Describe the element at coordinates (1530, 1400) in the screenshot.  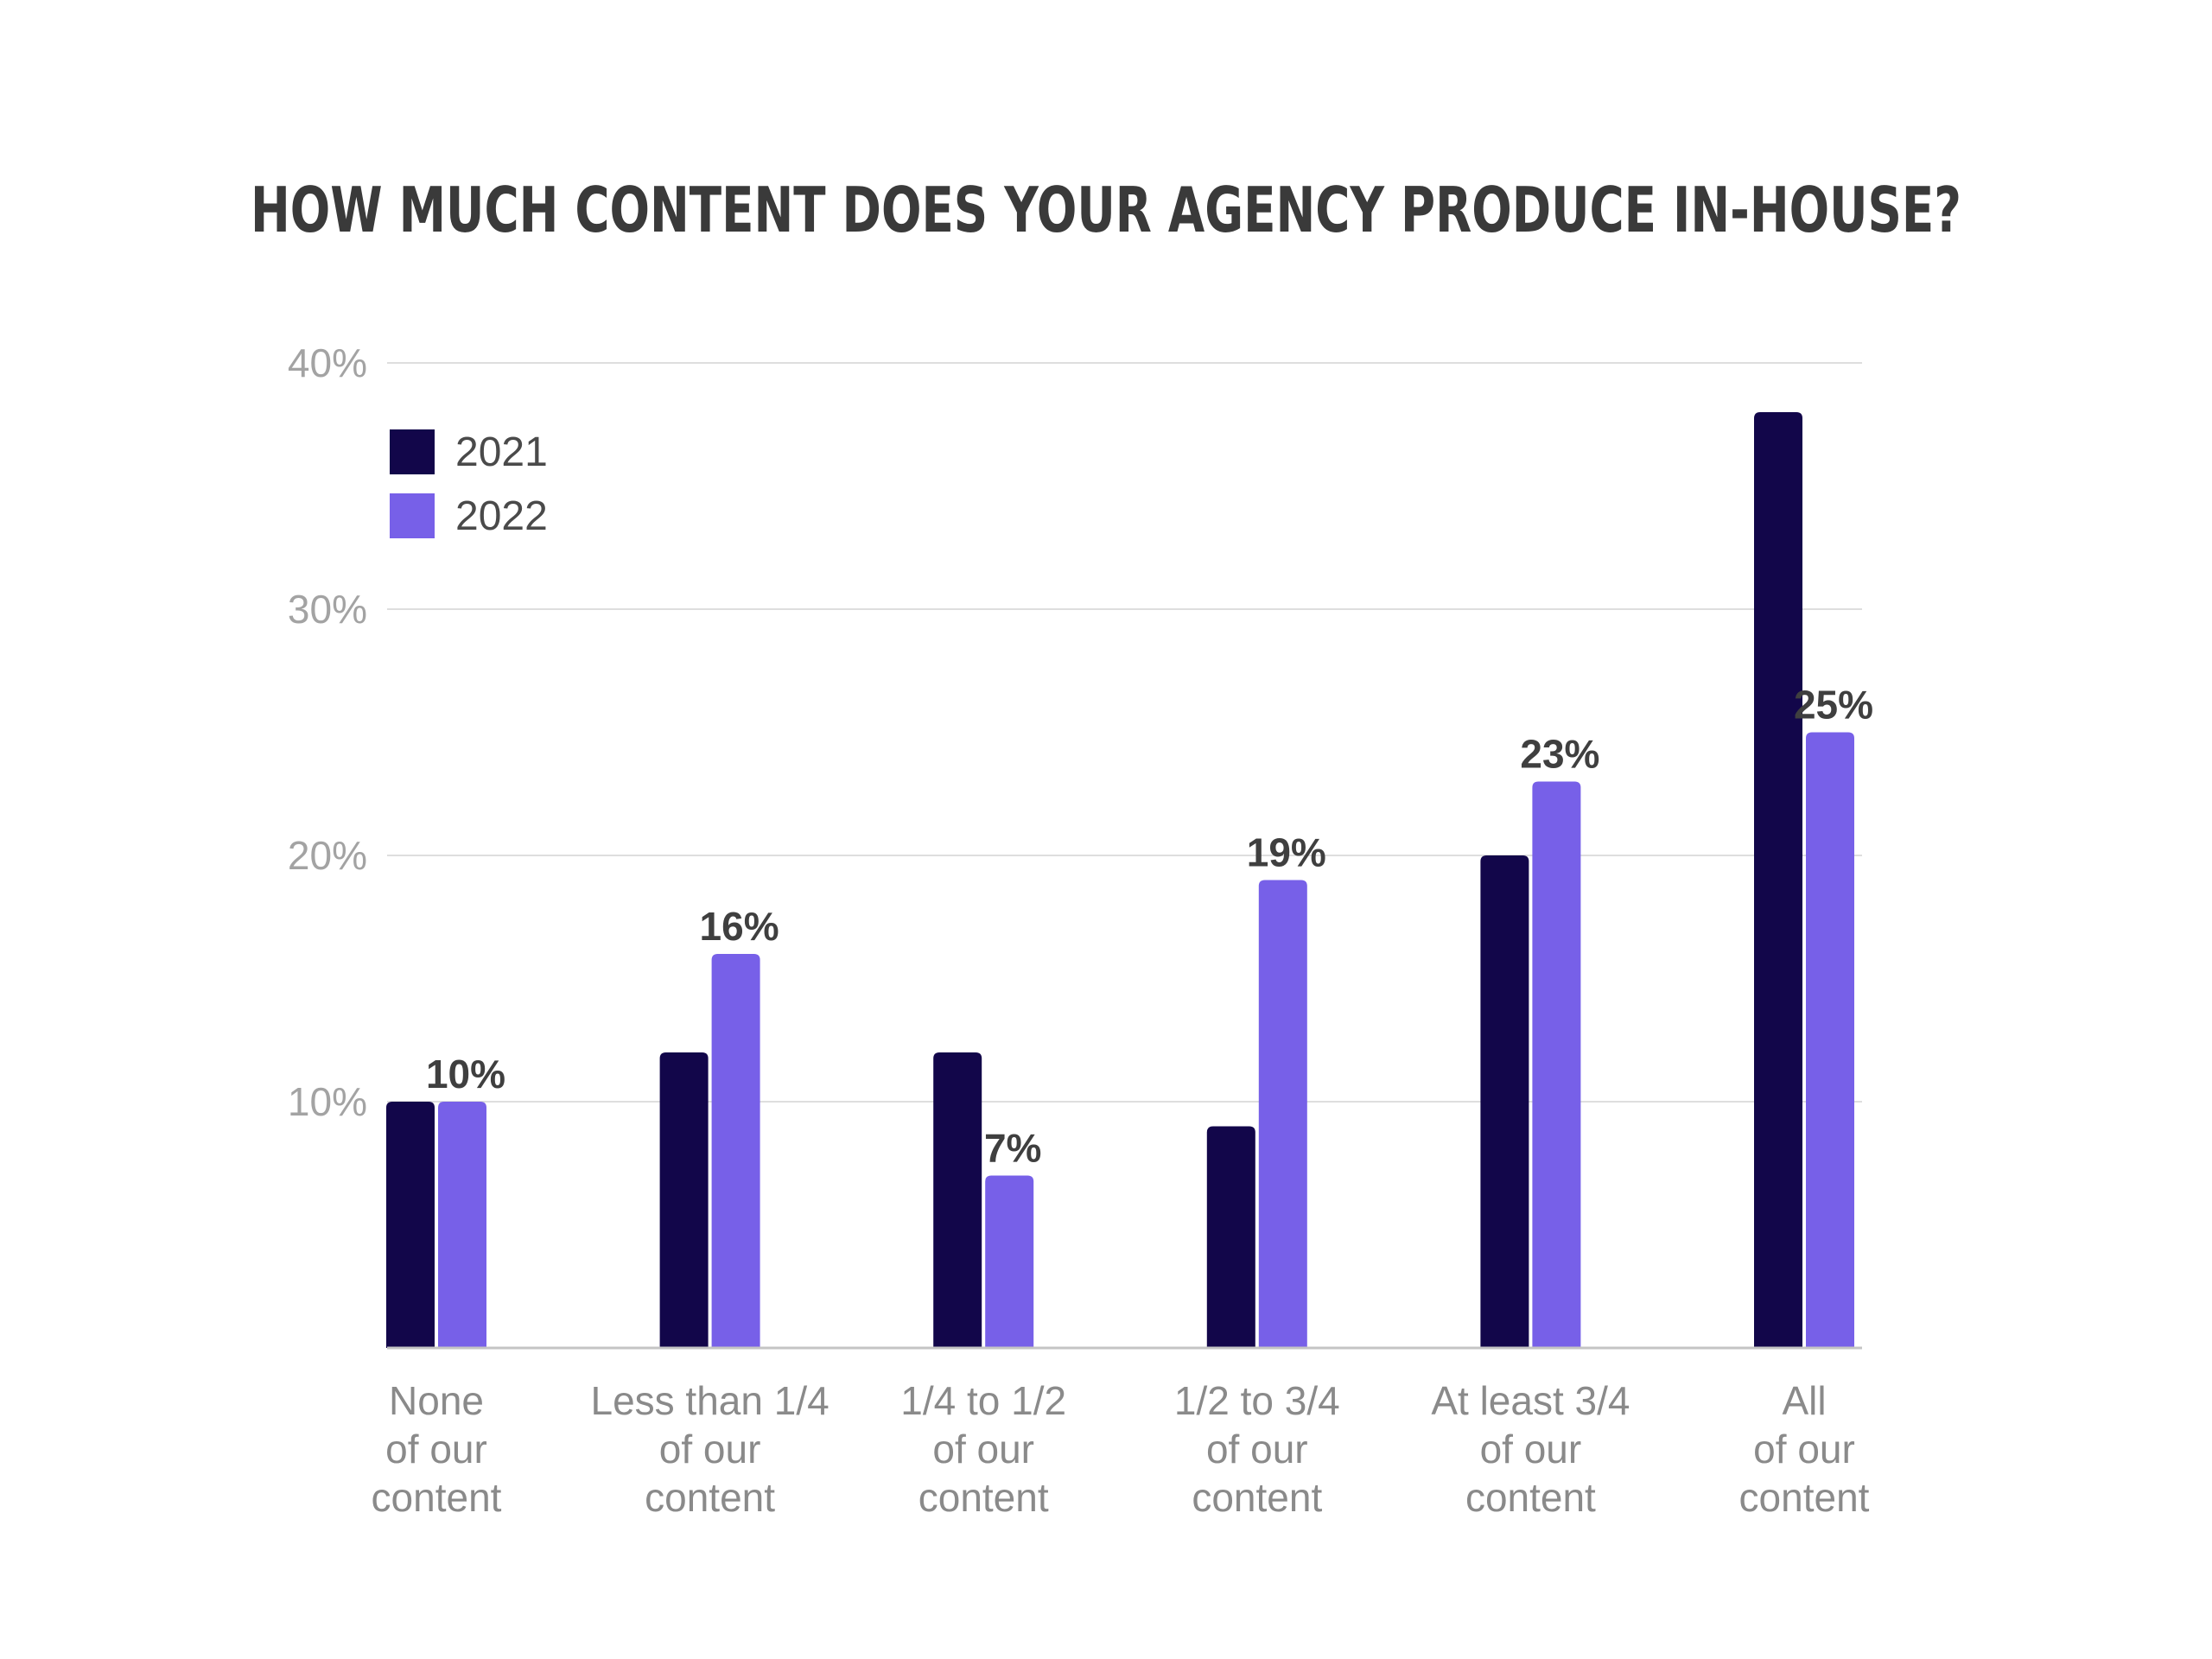
I see `x-category-label: At least 3/4` at that location.